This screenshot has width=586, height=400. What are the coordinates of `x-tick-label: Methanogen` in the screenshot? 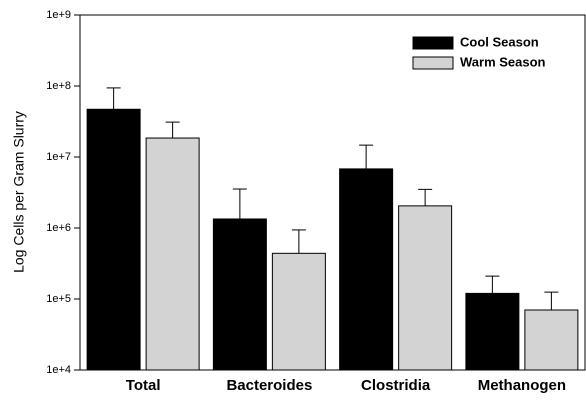 It's located at (522, 385).